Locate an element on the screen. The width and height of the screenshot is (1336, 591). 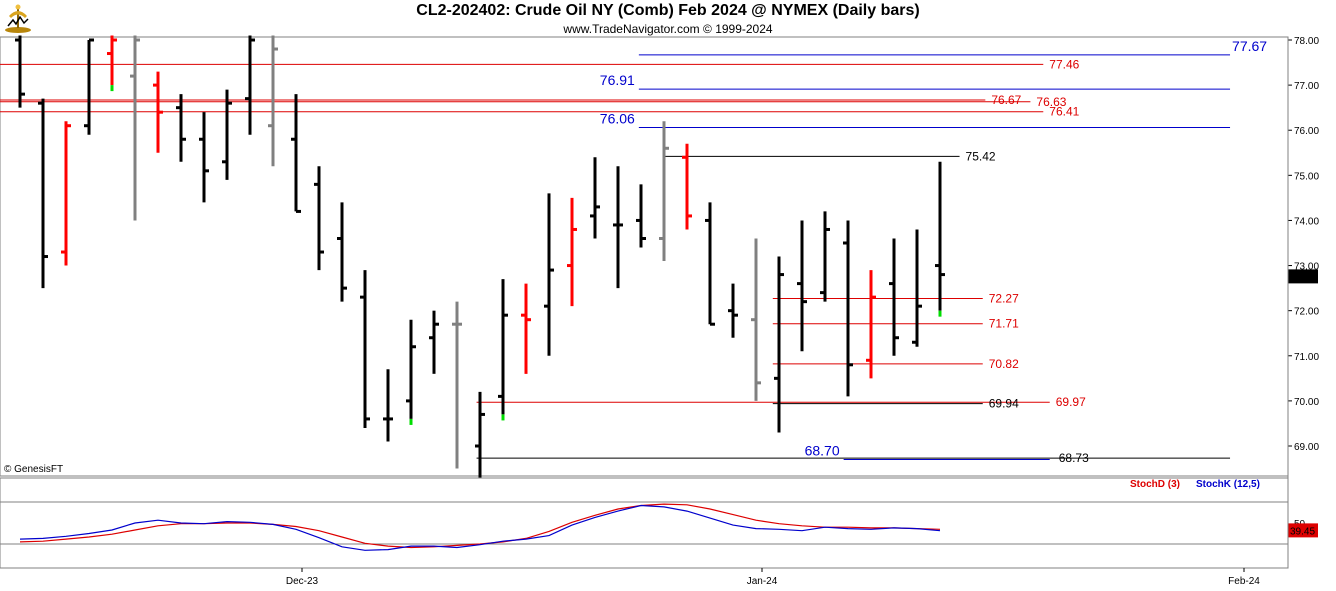
level-label-69-94: 69.94 is located at coordinates (1004, 404).